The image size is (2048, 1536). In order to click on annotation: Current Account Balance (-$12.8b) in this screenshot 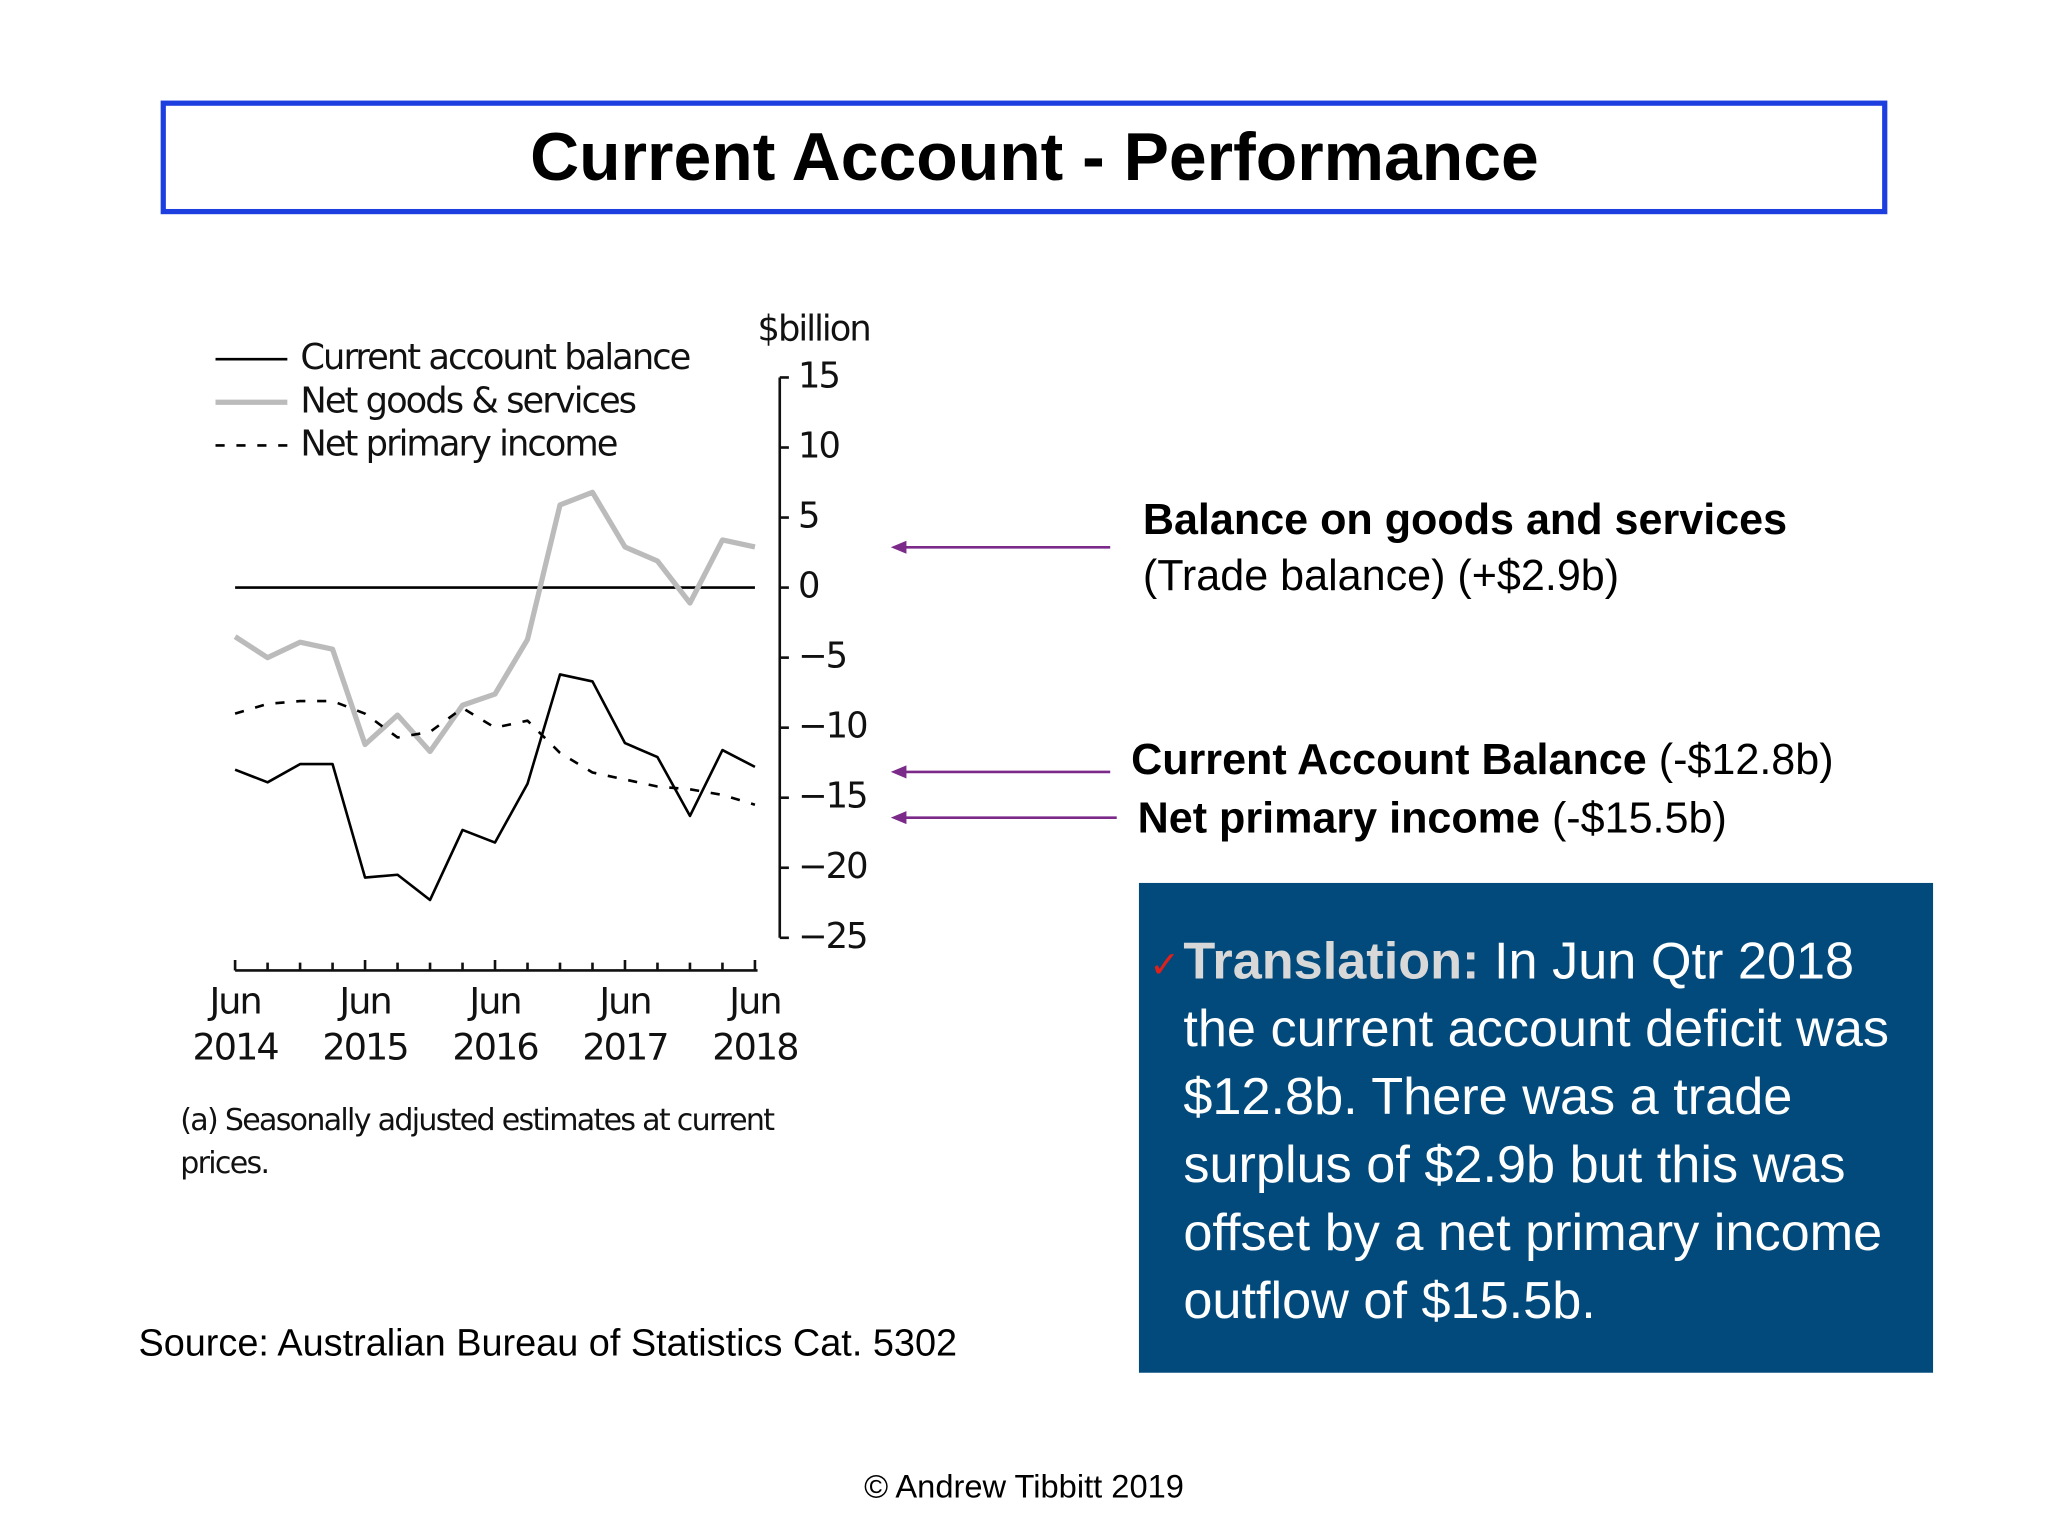, I will do `click(1482, 760)`.